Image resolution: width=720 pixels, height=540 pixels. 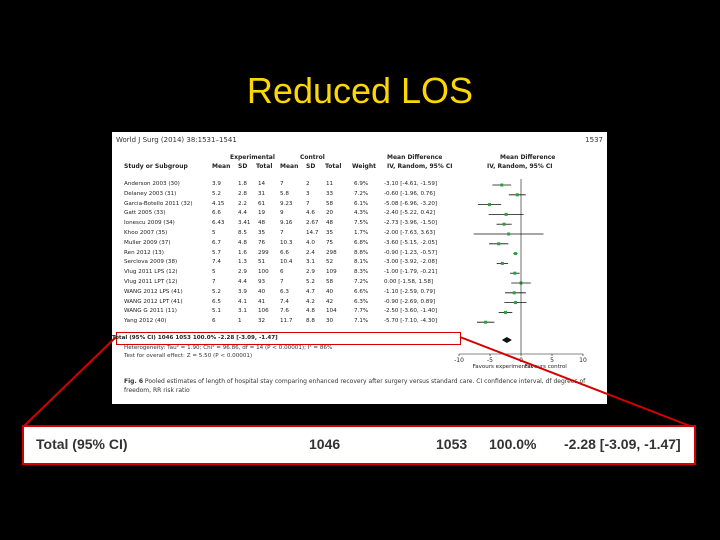 I want to click on ci: -2.50 [-3.60, -1.40], so click(x=411, y=311).